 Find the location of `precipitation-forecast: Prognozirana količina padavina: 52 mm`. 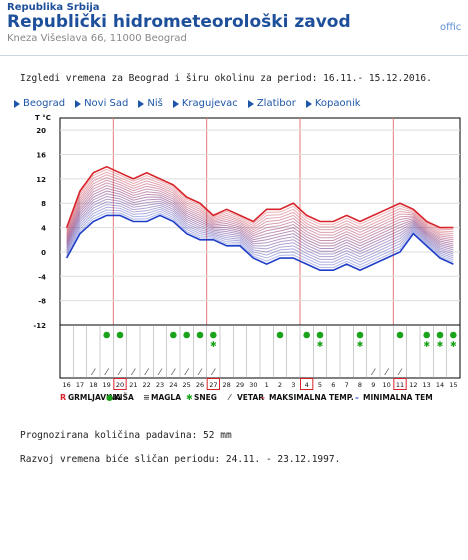

precipitation-forecast: Prognozirana količina padavina: 52 mm is located at coordinates (126, 435).